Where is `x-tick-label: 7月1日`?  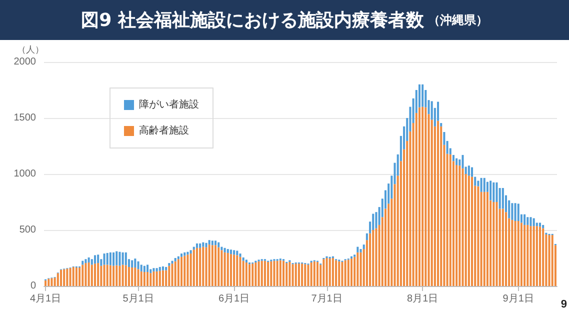
x-tick-label: 7月1日 is located at coordinates (326, 299).